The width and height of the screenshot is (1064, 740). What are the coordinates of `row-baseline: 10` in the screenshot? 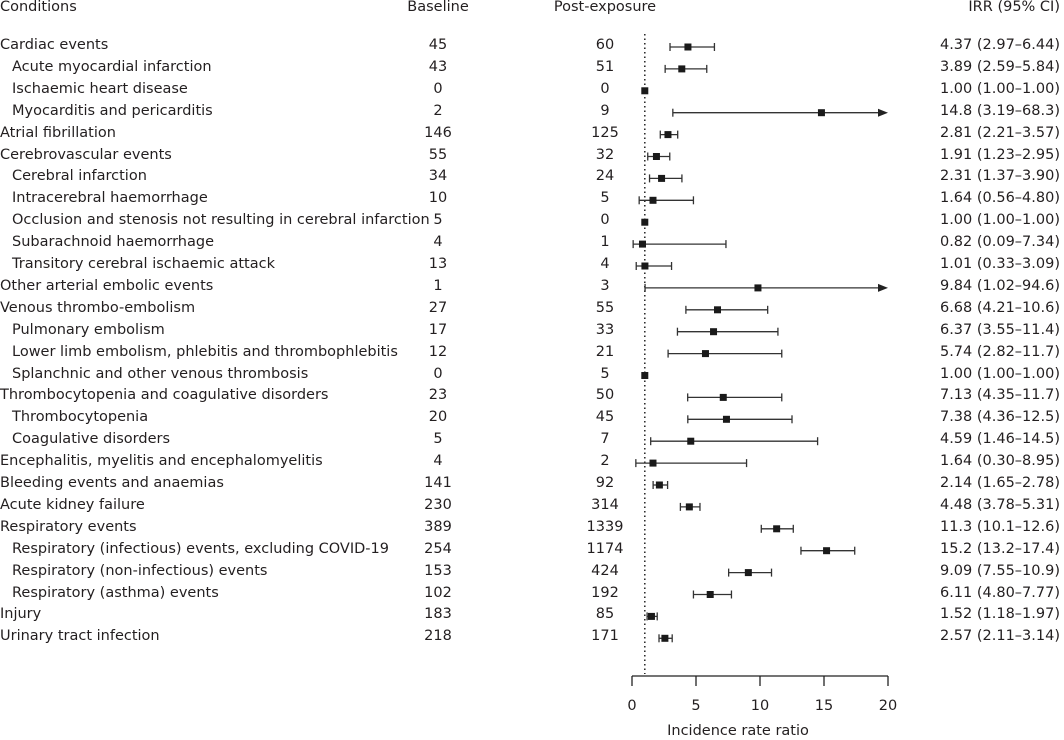 It's located at (438, 198).